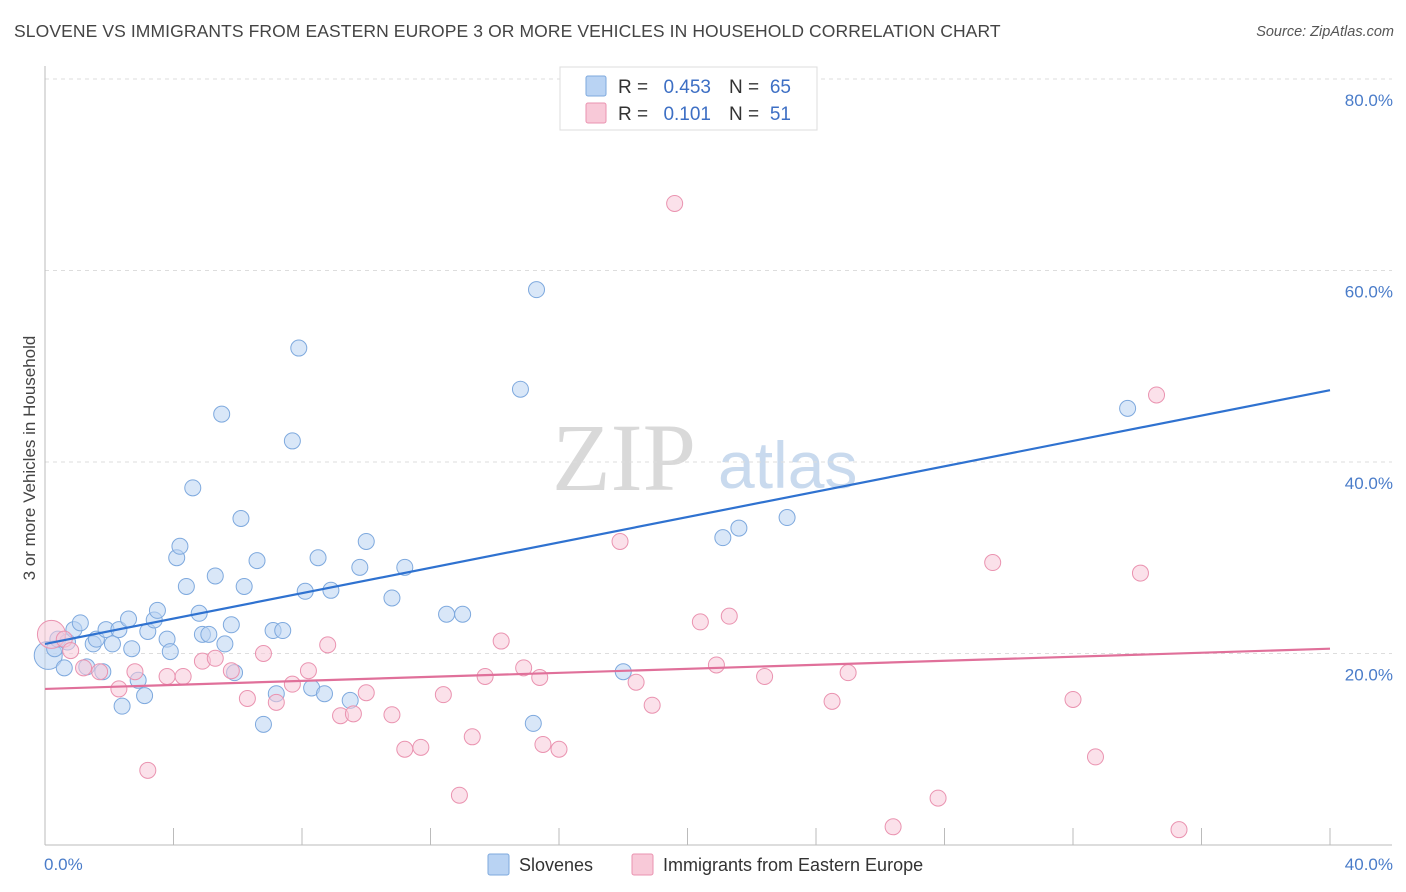 Image resolution: width=1406 pixels, height=892 pixels. Describe the element at coordinates (633, 114) in the screenshot. I see `legend-r-label-2: R =` at that location.